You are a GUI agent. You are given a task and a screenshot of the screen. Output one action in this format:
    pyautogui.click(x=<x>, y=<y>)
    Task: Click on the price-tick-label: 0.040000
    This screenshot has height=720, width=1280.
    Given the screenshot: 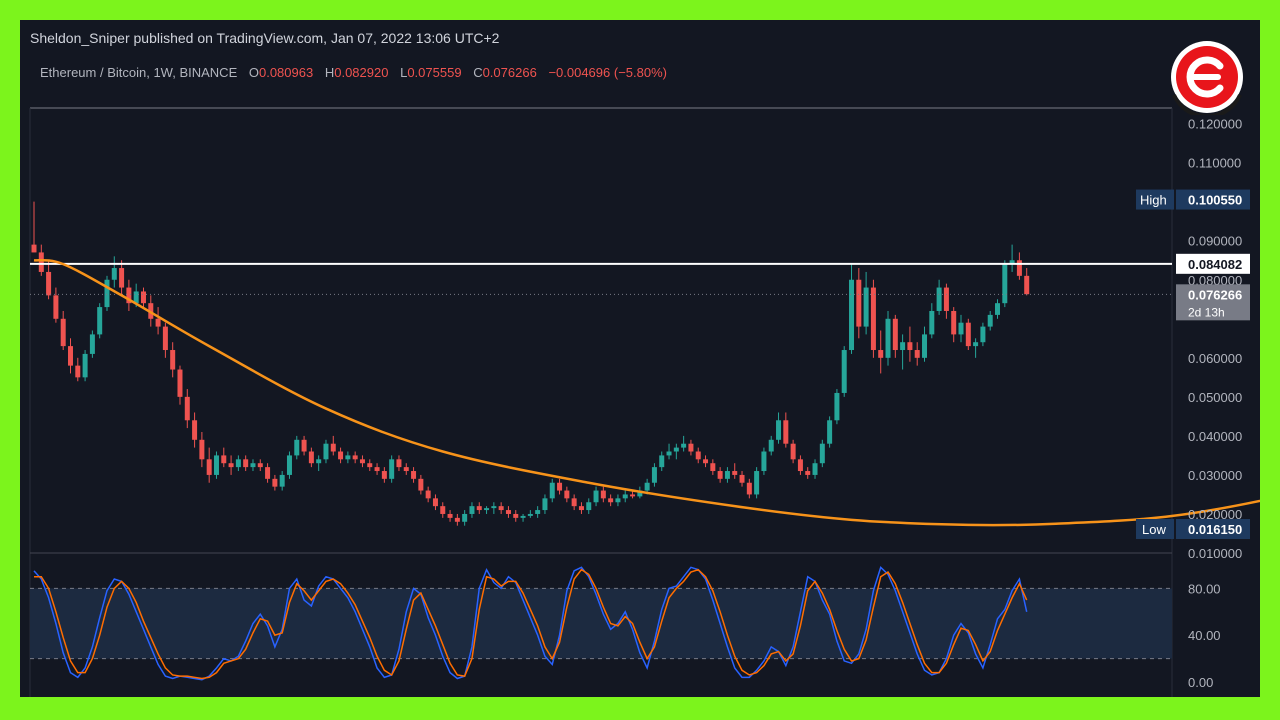 What is the action you would take?
    pyautogui.click(x=1215, y=436)
    